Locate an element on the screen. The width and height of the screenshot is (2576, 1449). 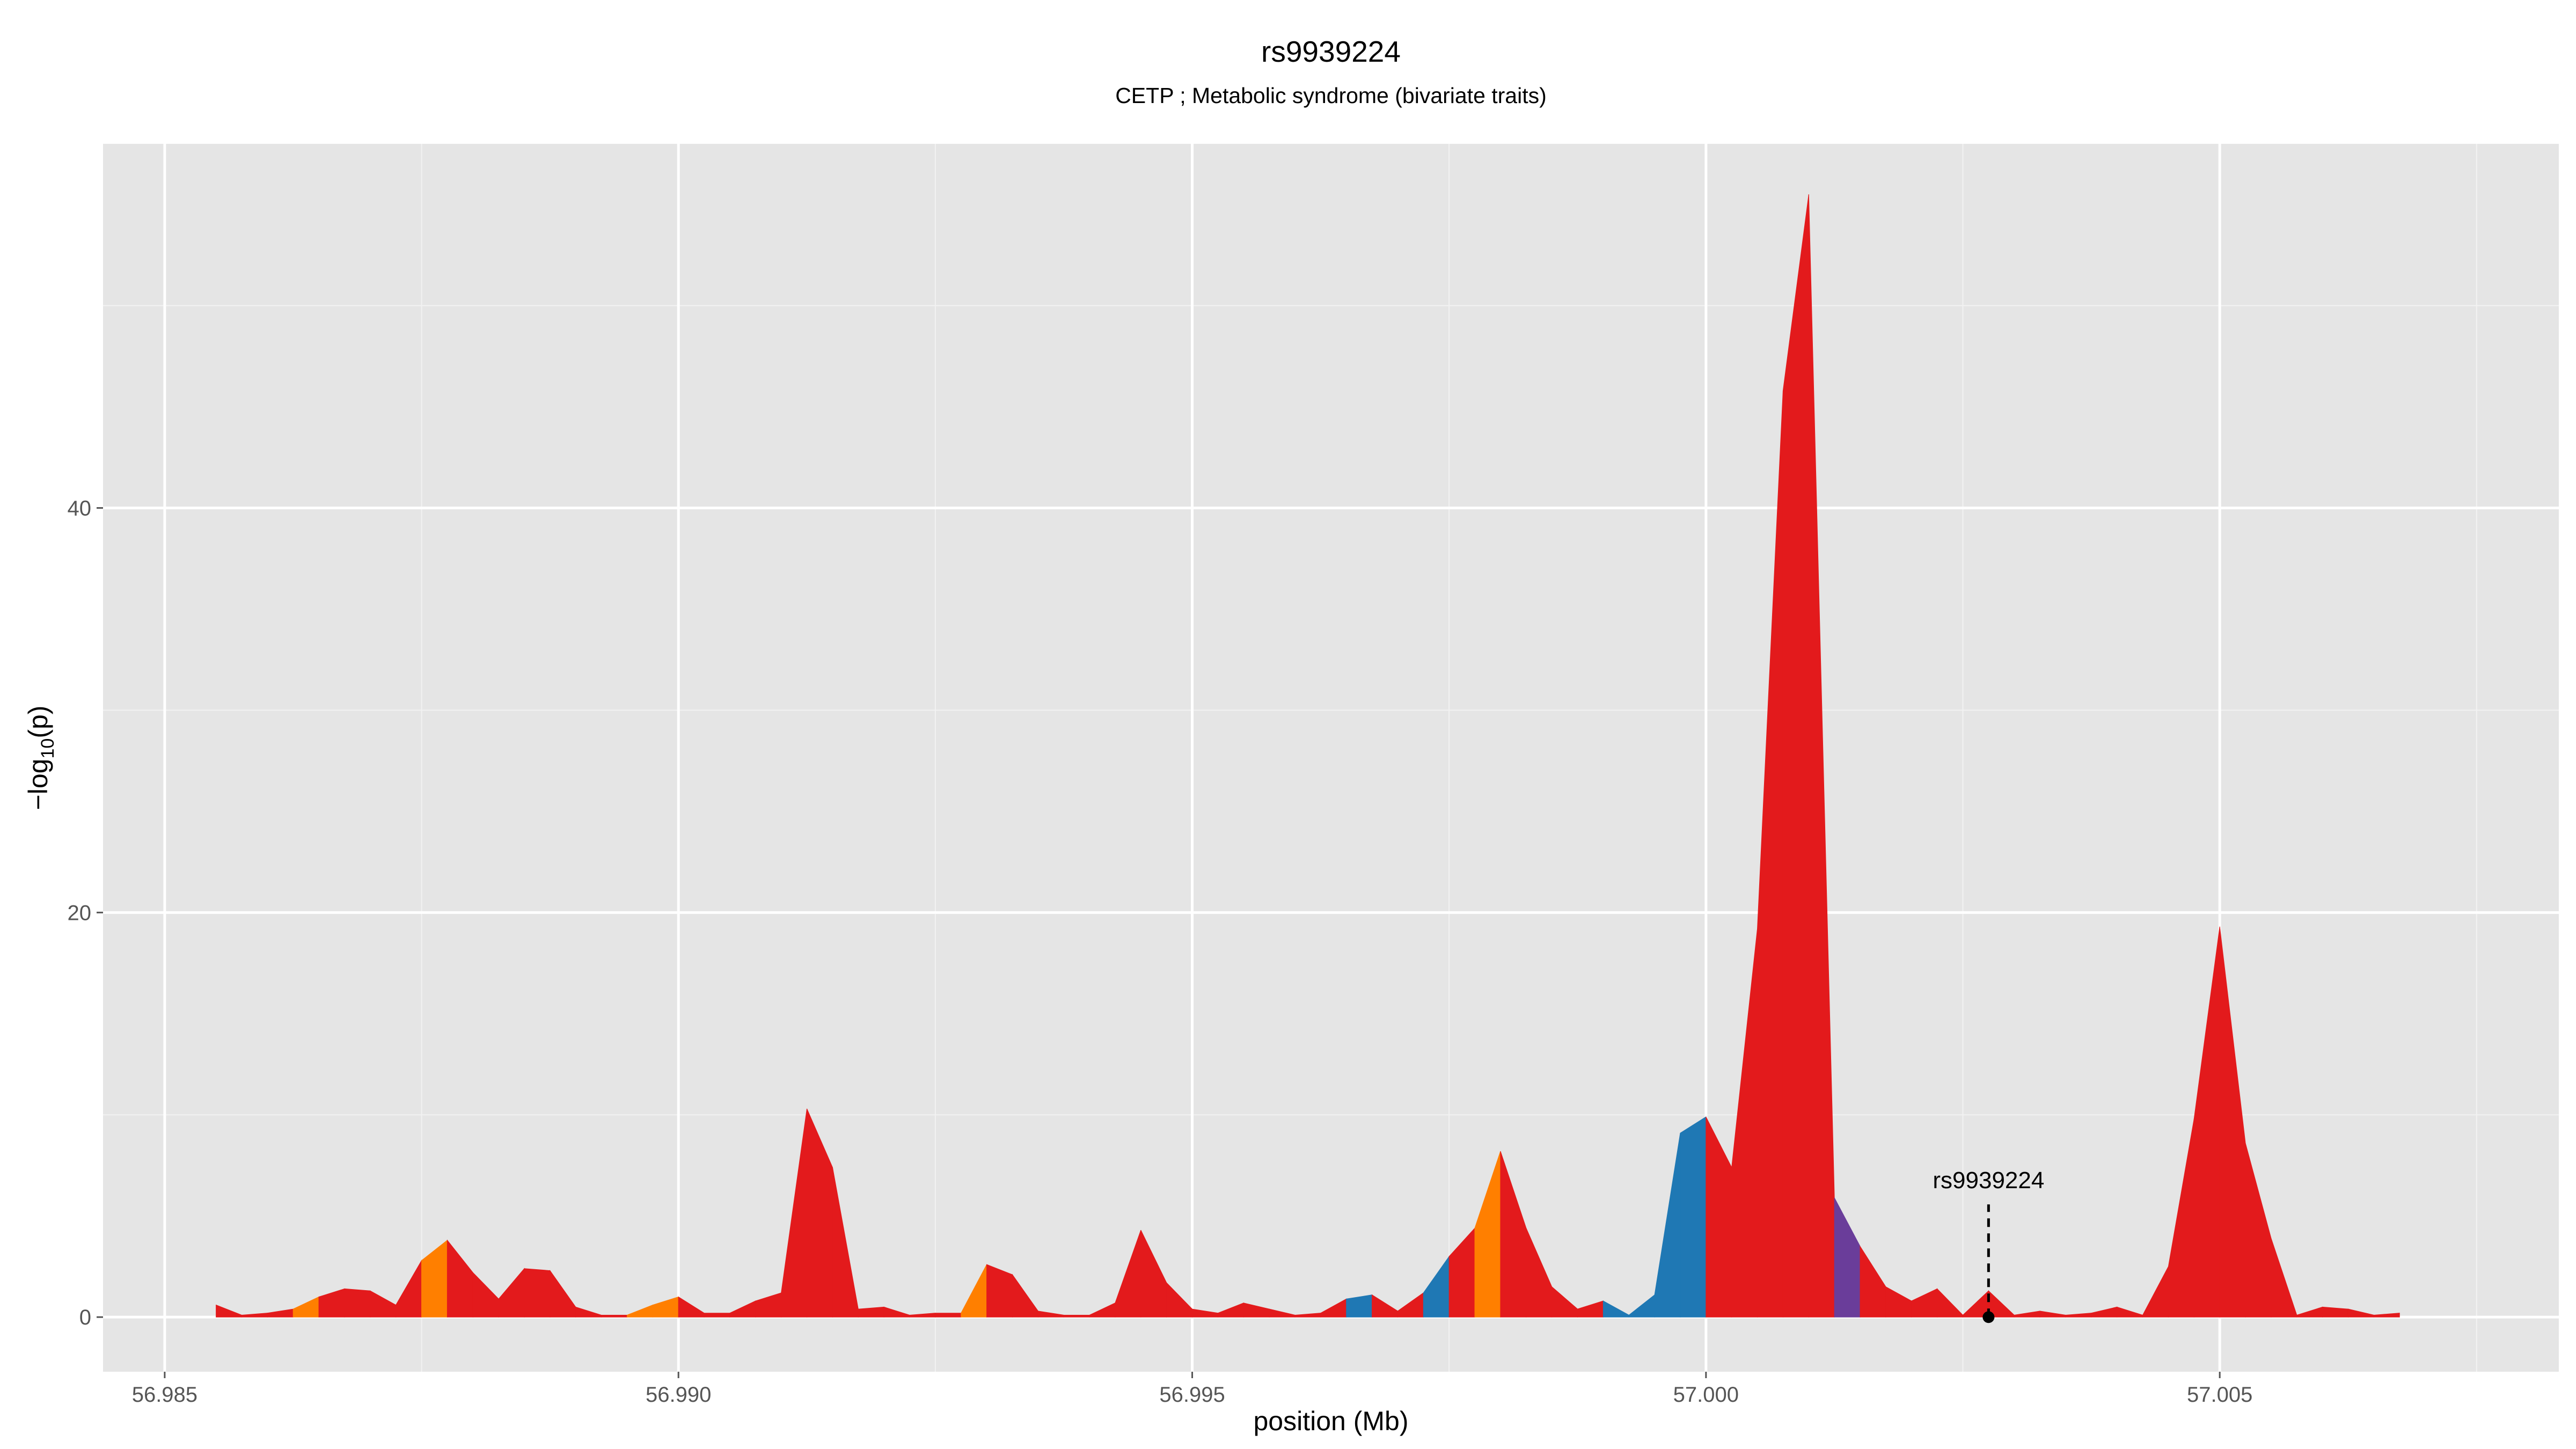
y-tick-label: 20 is located at coordinates (80, 913).